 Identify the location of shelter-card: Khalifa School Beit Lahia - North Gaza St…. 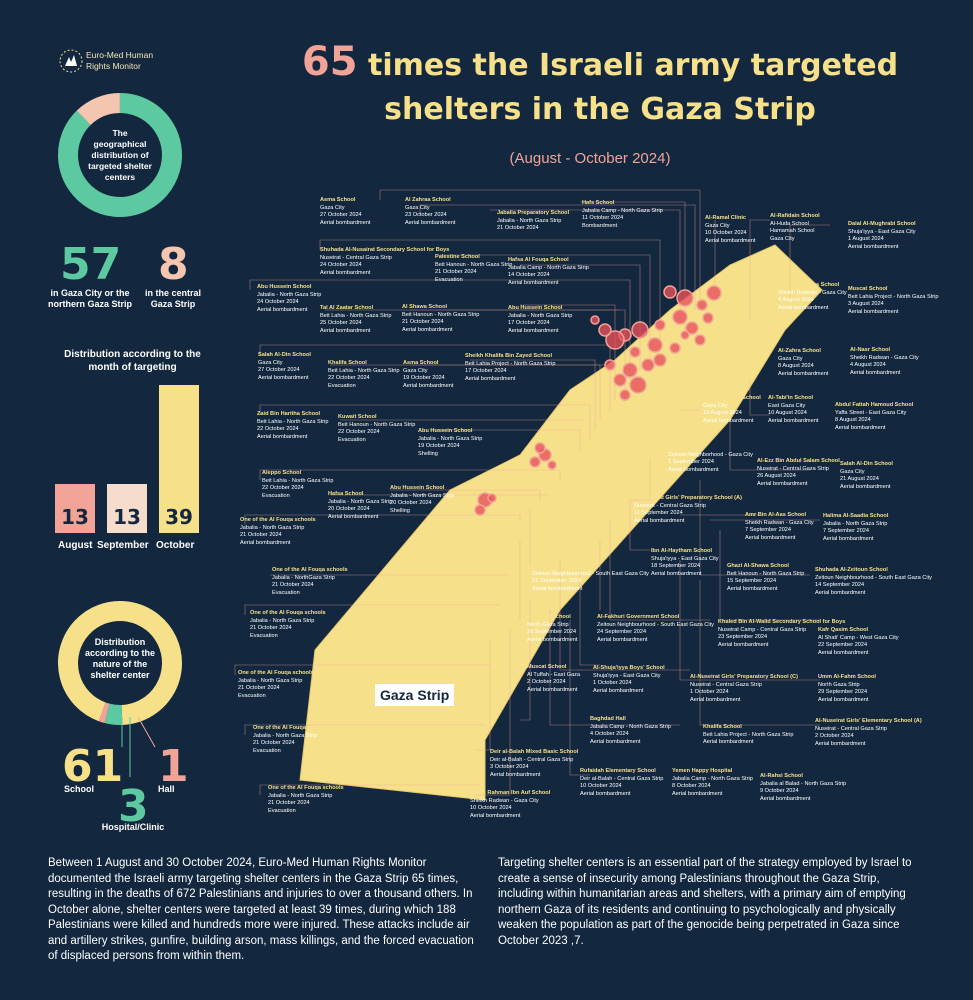
(364, 375).